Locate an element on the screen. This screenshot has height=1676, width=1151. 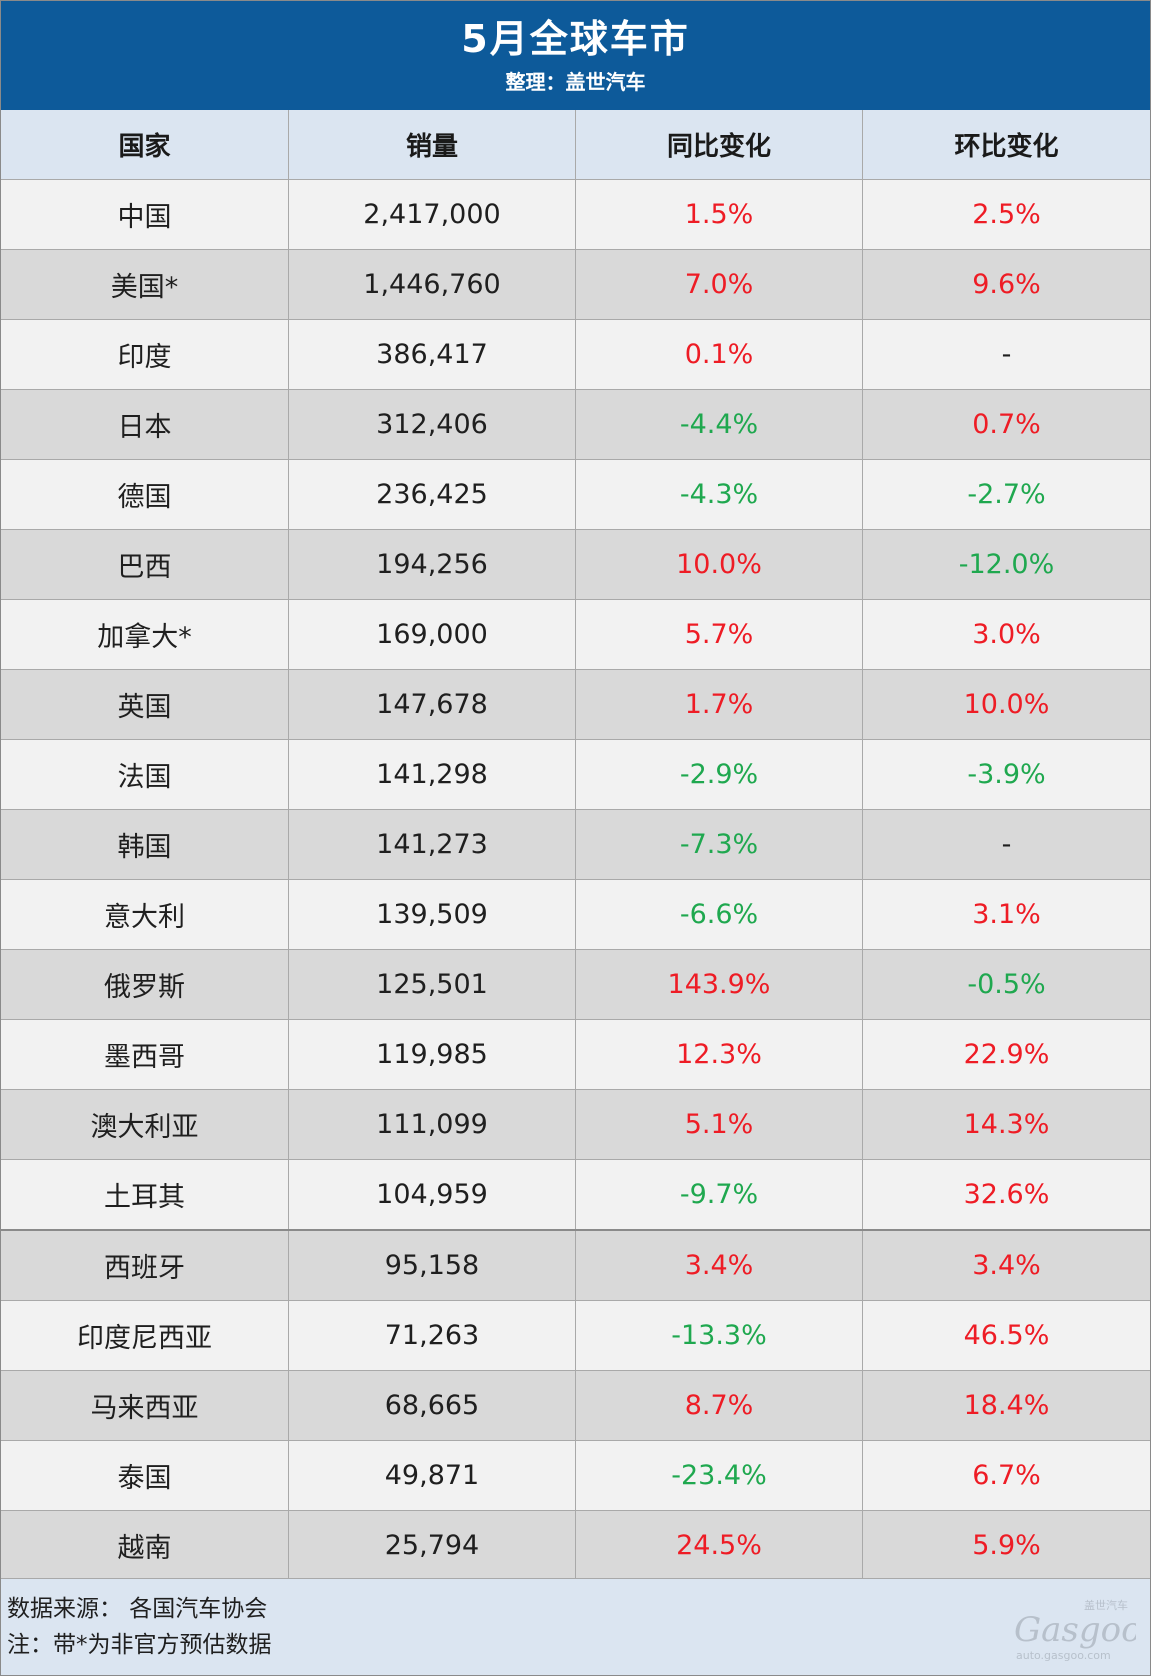
table-row: 印度尼西亚 71,263 -13.3% 46.5% is located at coordinates (575, 1336).